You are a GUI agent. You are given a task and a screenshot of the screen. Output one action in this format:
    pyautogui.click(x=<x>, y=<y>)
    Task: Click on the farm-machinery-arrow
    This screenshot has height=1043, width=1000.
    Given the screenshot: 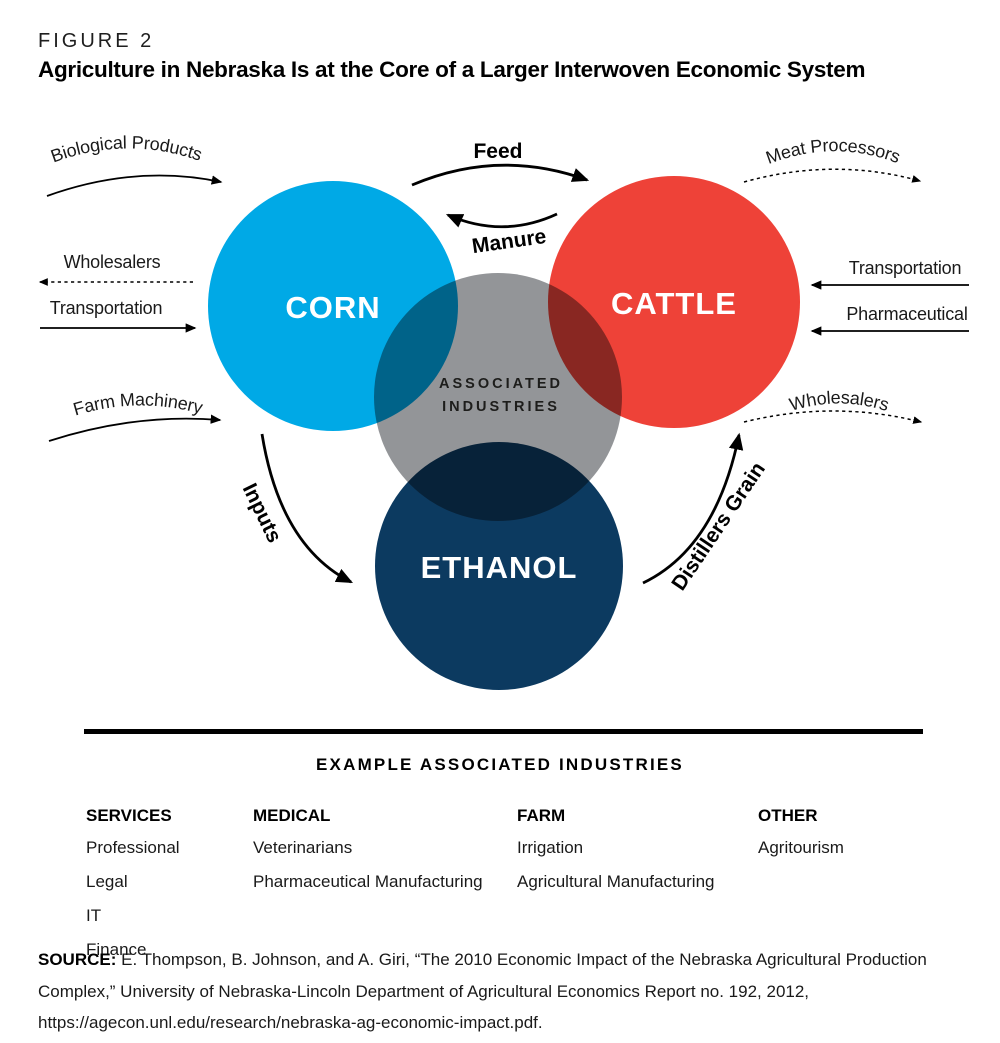 What is the action you would take?
    pyautogui.click(x=135, y=428)
    